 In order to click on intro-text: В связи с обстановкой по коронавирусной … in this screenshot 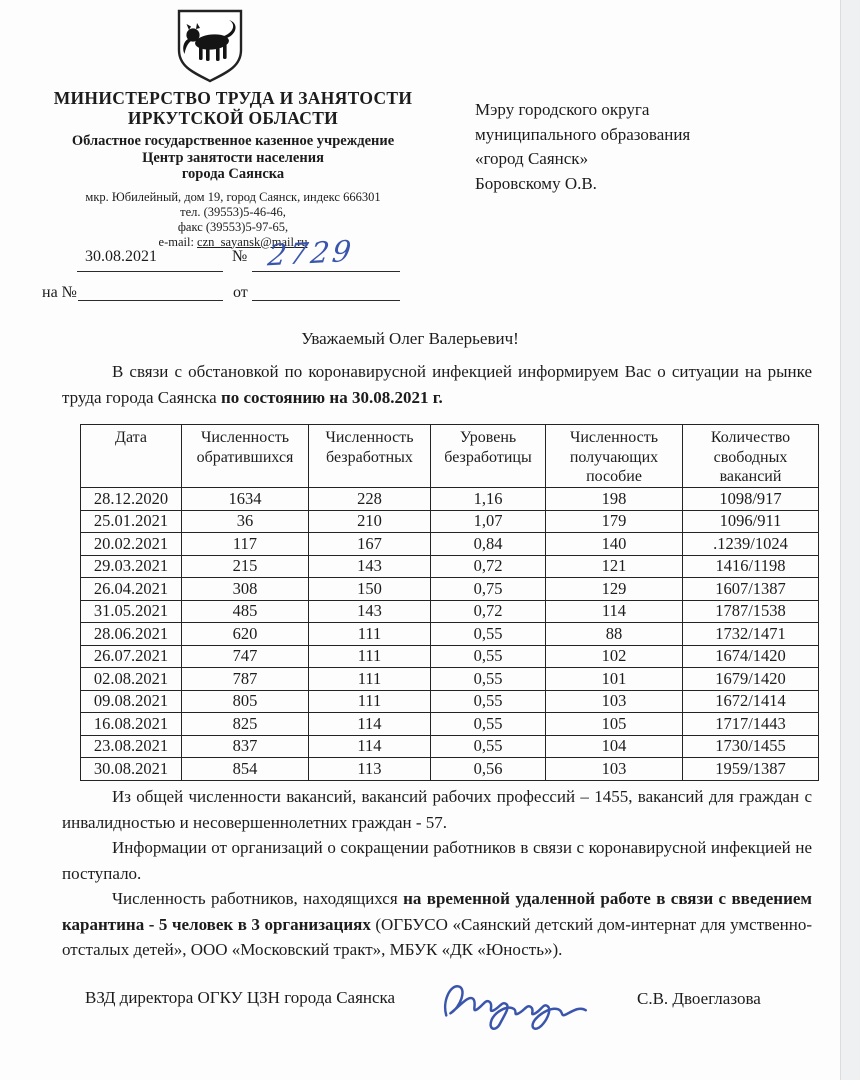, I will do `click(437, 384)`.